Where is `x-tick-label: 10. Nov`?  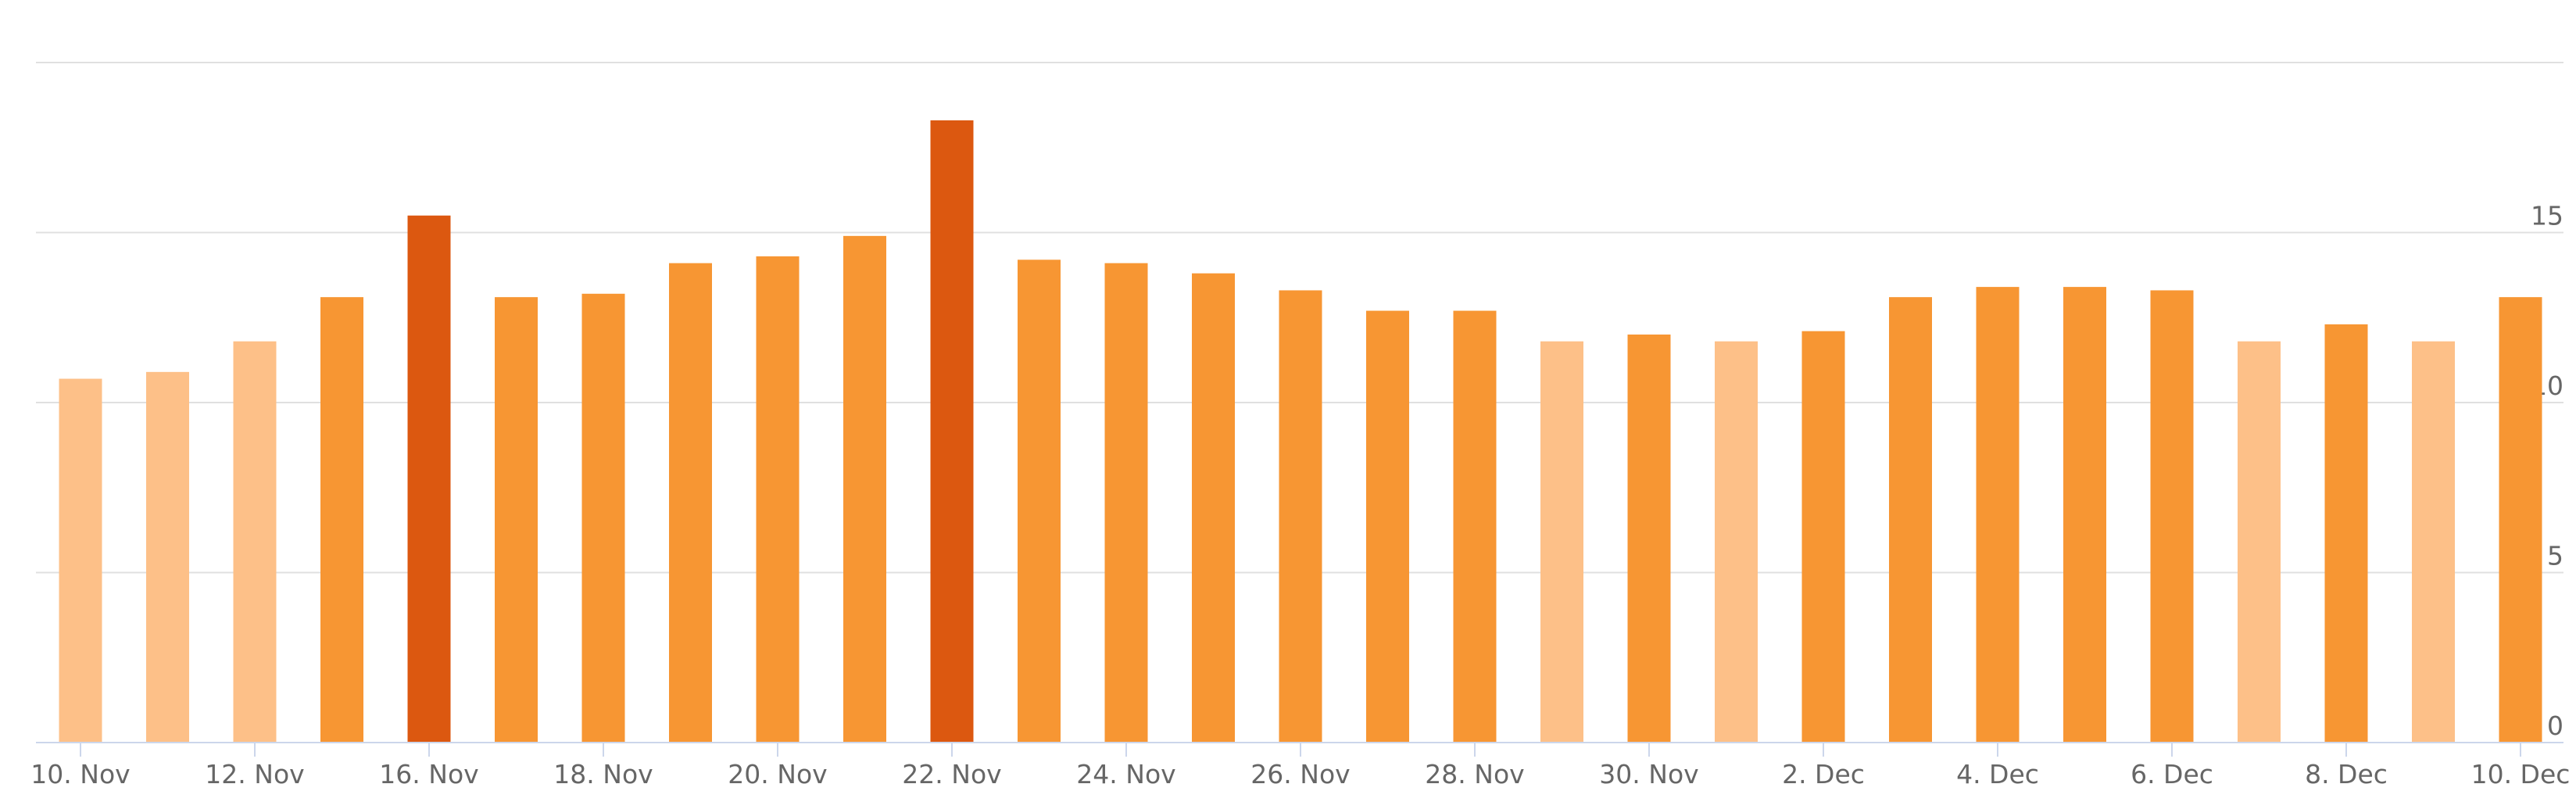
x-tick-label: 10. Nov is located at coordinates (80, 774).